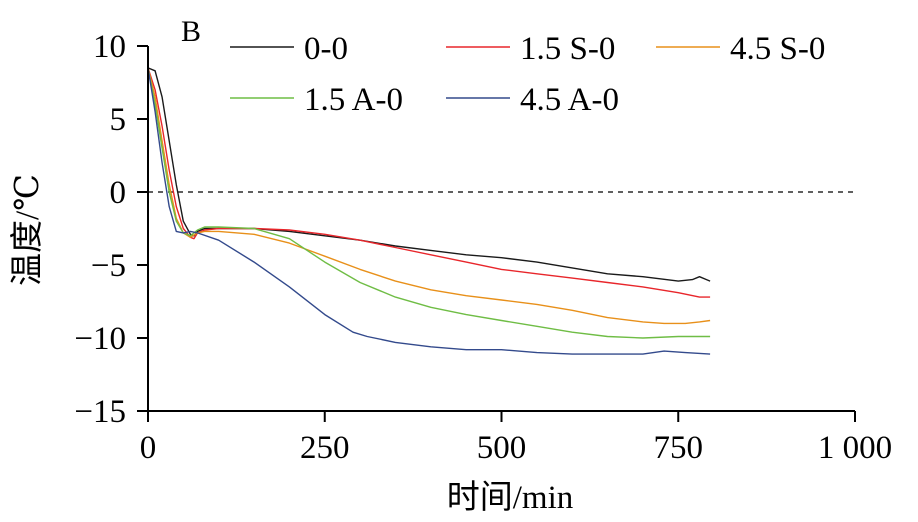 The image size is (918, 522). Describe the element at coordinates (100, 412) in the screenshot. I see `y-tick-label-5: −15` at that location.